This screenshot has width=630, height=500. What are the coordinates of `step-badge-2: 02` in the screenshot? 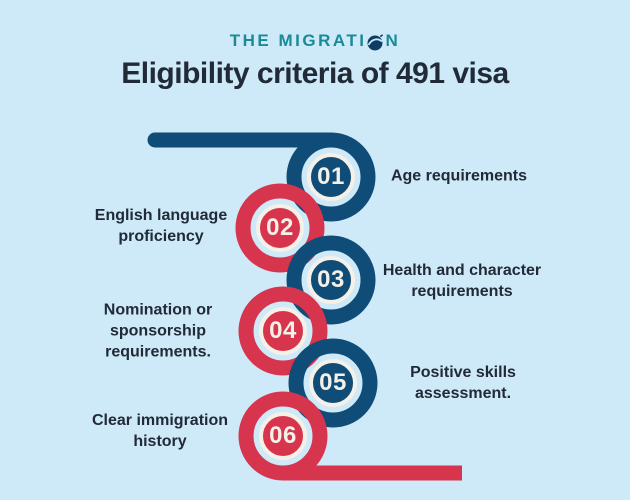 It's located at (280, 228).